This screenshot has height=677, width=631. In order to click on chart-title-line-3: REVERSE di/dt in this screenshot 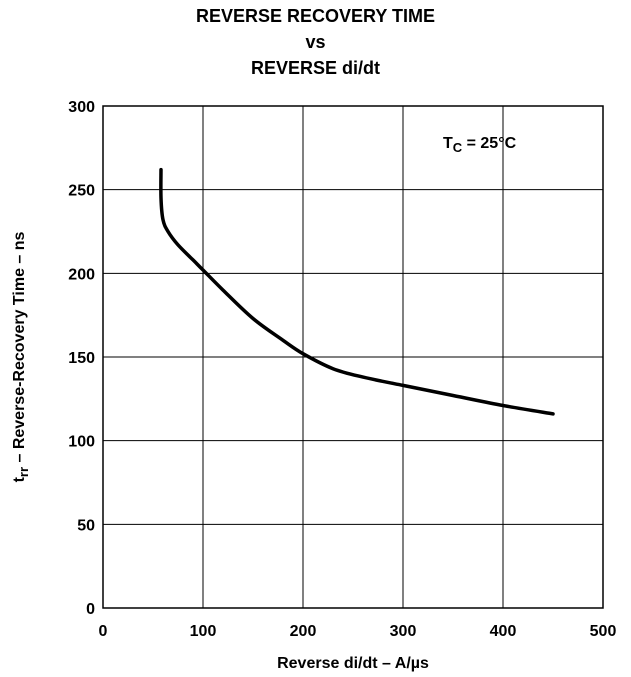, I will do `click(315, 68)`.